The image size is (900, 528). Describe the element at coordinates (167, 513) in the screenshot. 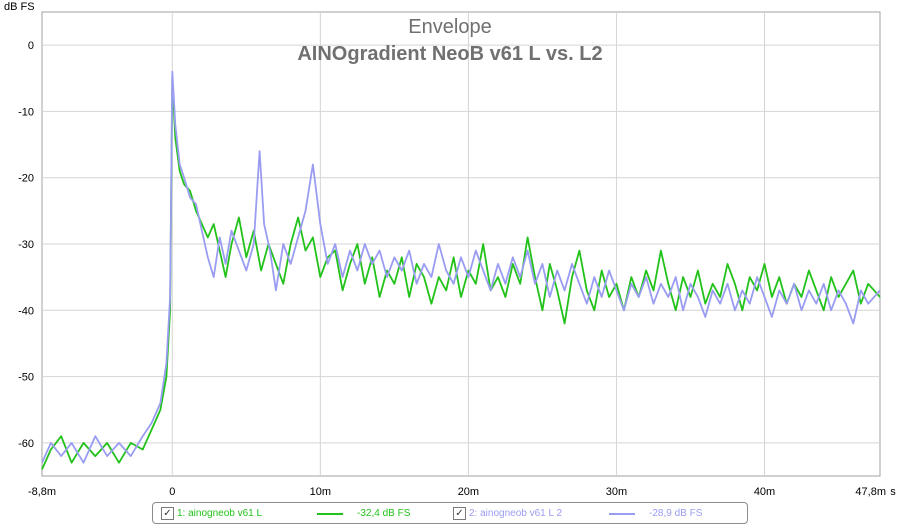

I see `checkbox-series-1: ✓` at that location.